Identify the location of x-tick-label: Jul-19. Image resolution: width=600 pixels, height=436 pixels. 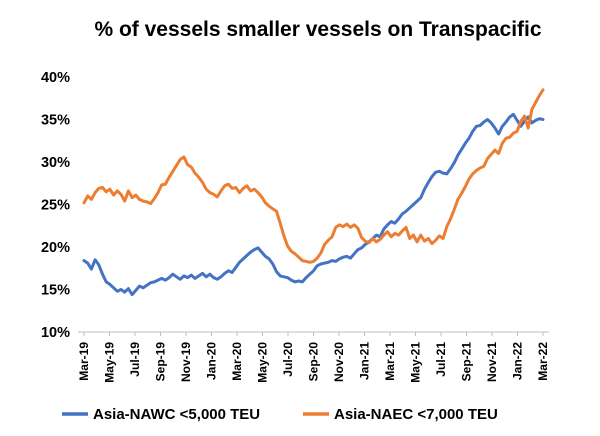
(135, 359).